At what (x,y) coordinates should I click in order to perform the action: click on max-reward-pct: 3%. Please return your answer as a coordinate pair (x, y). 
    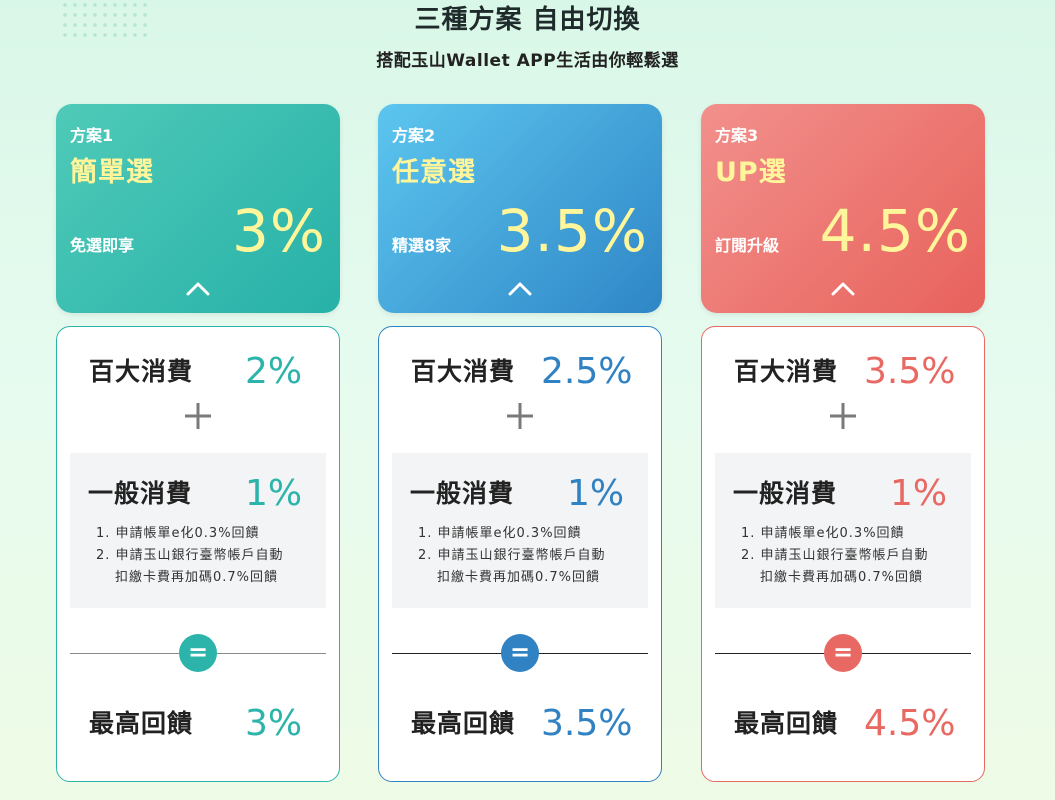
    Looking at the image, I should click on (274, 723).